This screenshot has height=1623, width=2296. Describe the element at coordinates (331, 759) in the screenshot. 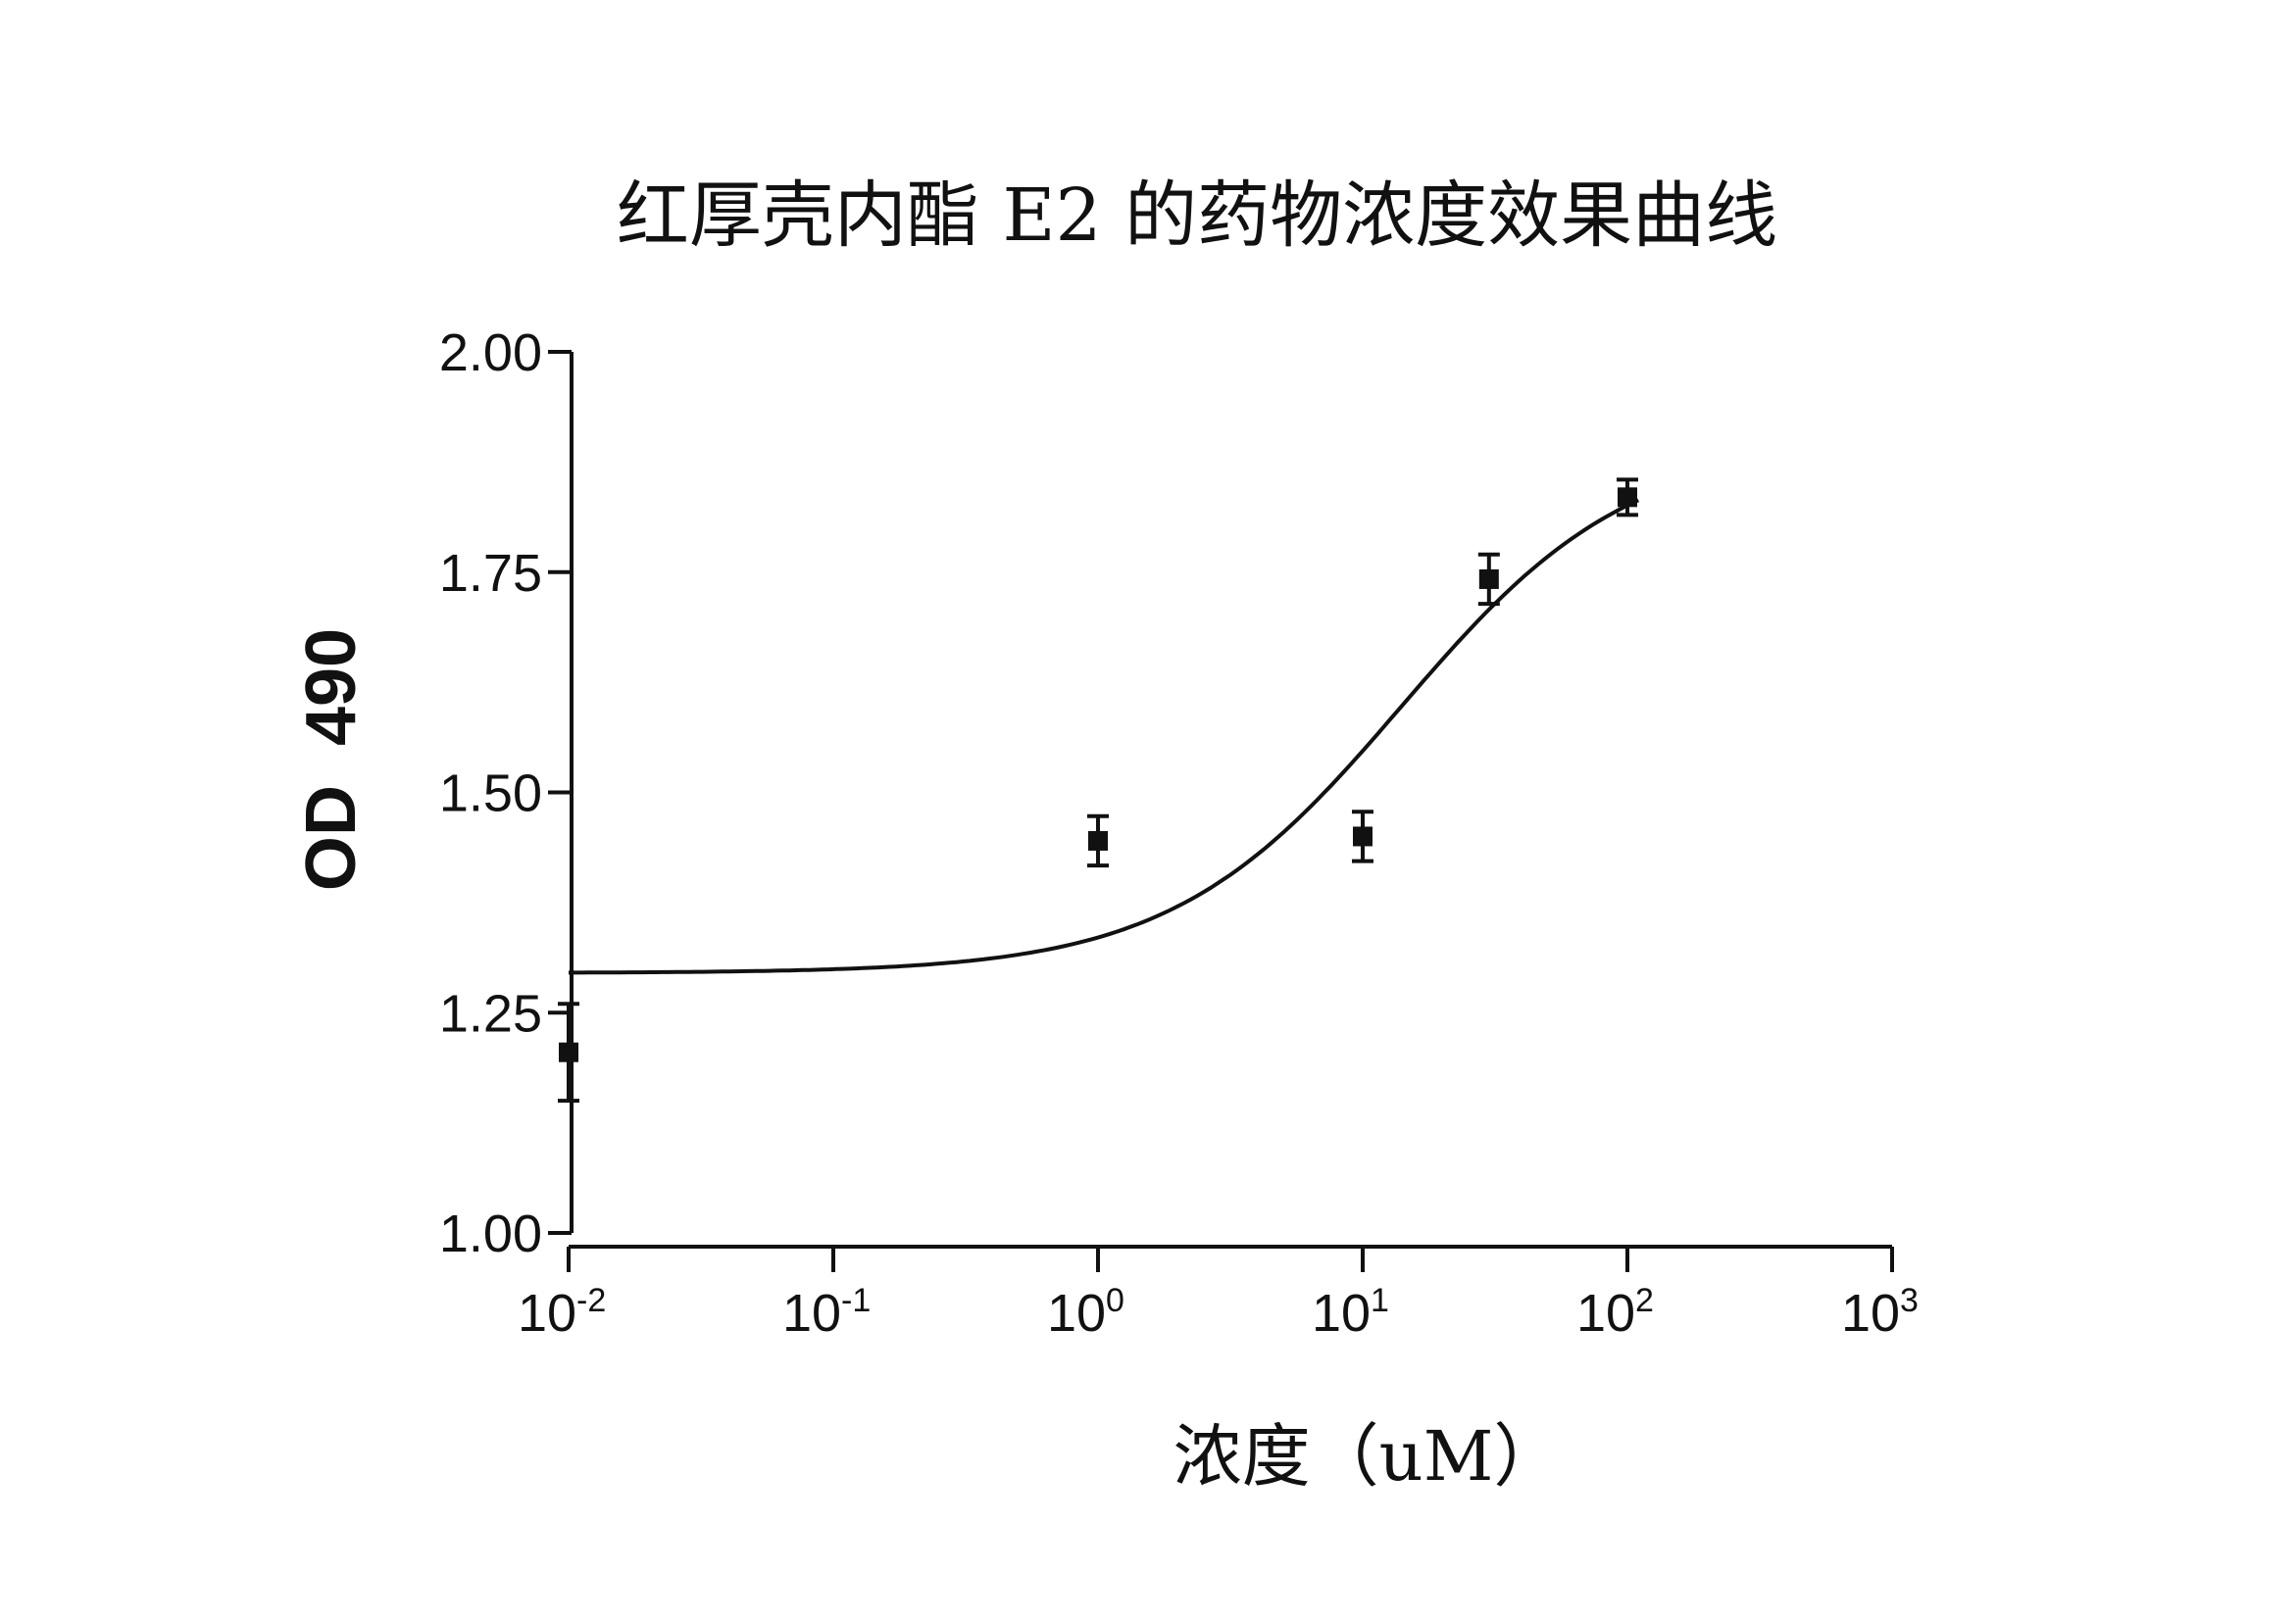

I see `y-axis-label: OD 490` at that location.